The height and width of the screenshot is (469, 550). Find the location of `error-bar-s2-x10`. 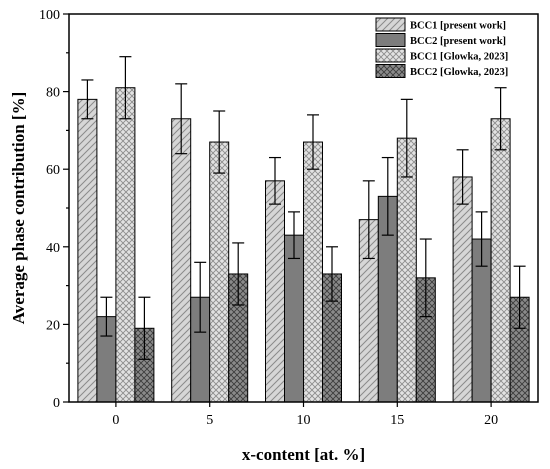

error-bar-s2-x10 is located at coordinates (294, 235).